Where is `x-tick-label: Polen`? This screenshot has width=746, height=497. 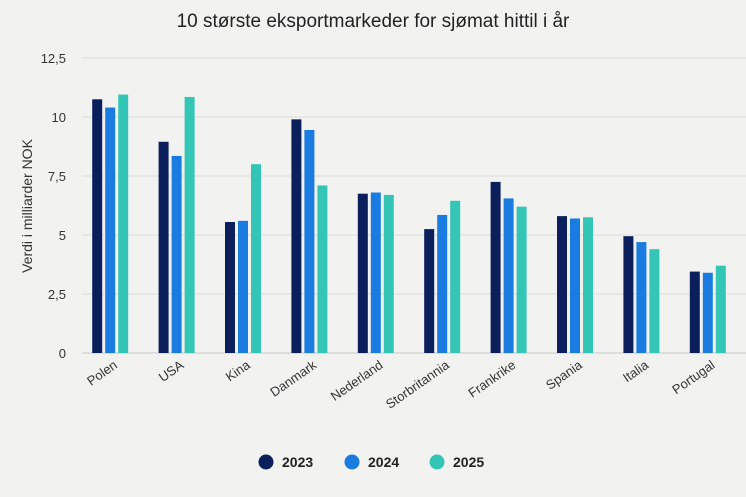
x-tick-label: Polen is located at coordinates (102, 372).